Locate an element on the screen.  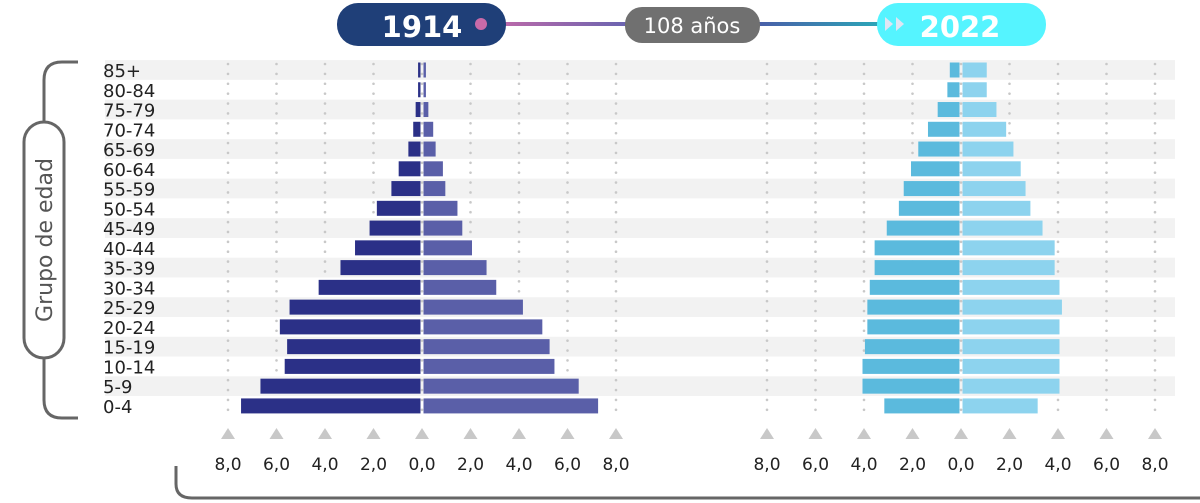
age-group-label: 30-34 is located at coordinates (129, 288).